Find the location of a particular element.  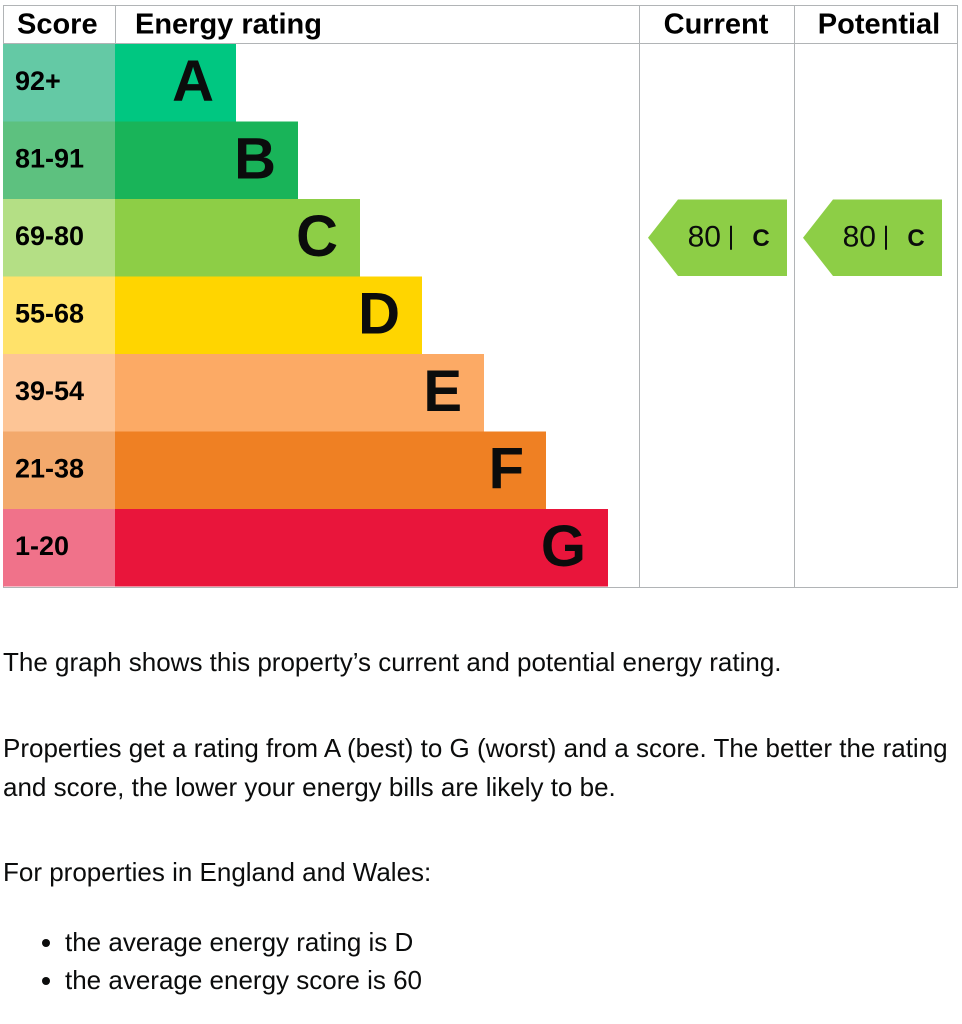

current-score: 80 is located at coordinates (704, 237).